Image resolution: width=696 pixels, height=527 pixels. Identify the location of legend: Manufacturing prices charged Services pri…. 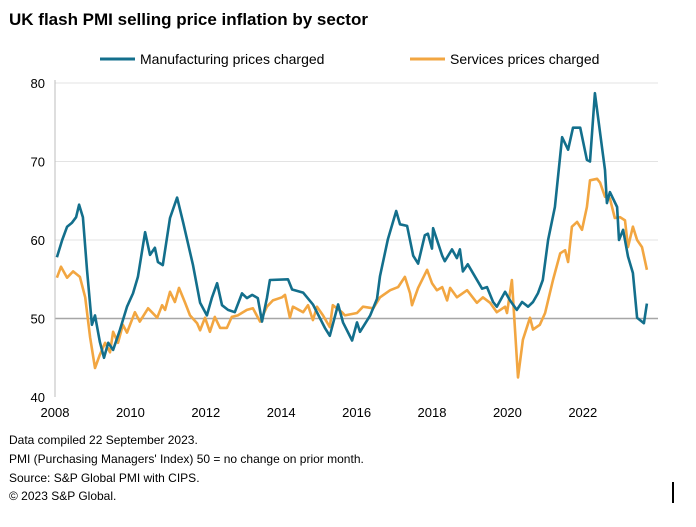
(349, 59).